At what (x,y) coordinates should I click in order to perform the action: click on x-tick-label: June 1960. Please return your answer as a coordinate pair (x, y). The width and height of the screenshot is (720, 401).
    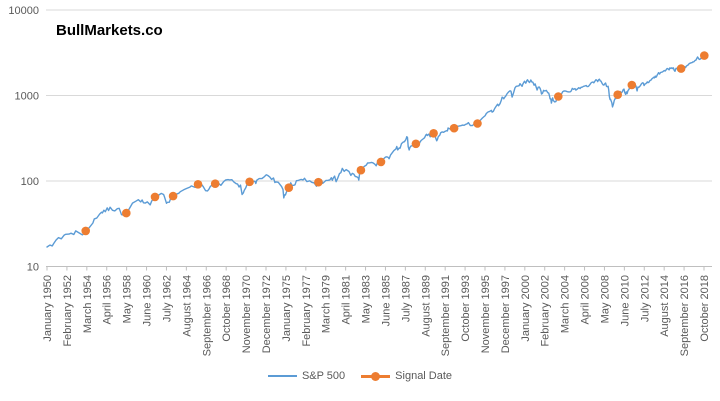
    Looking at the image, I should click on (148, 300).